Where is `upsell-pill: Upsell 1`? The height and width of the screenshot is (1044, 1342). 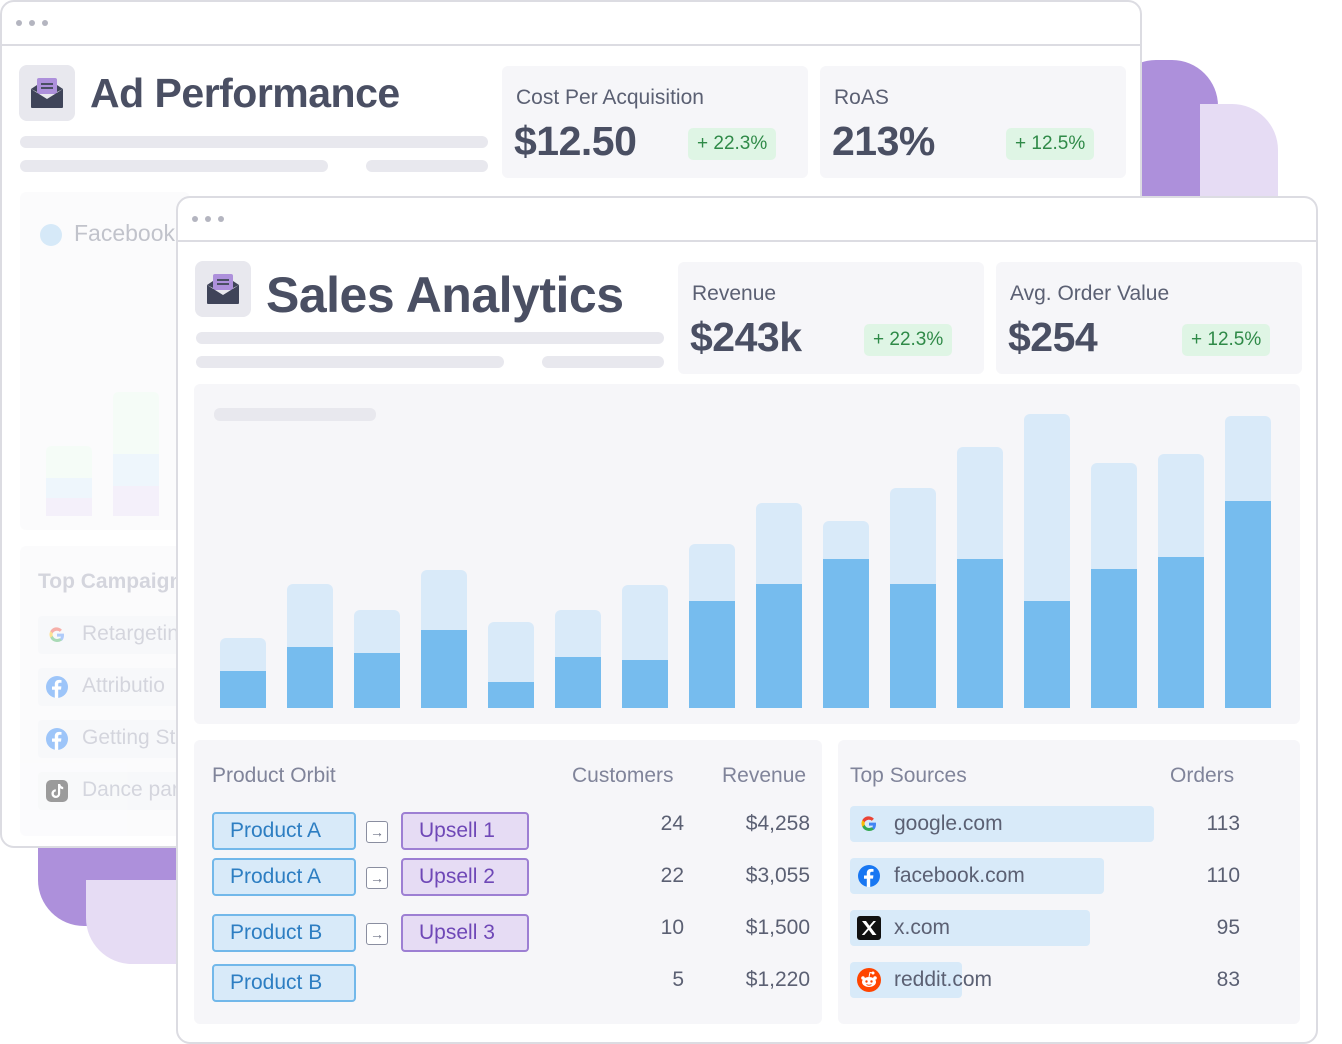 upsell-pill: Upsell 1 is located at coordinates (465, 831).